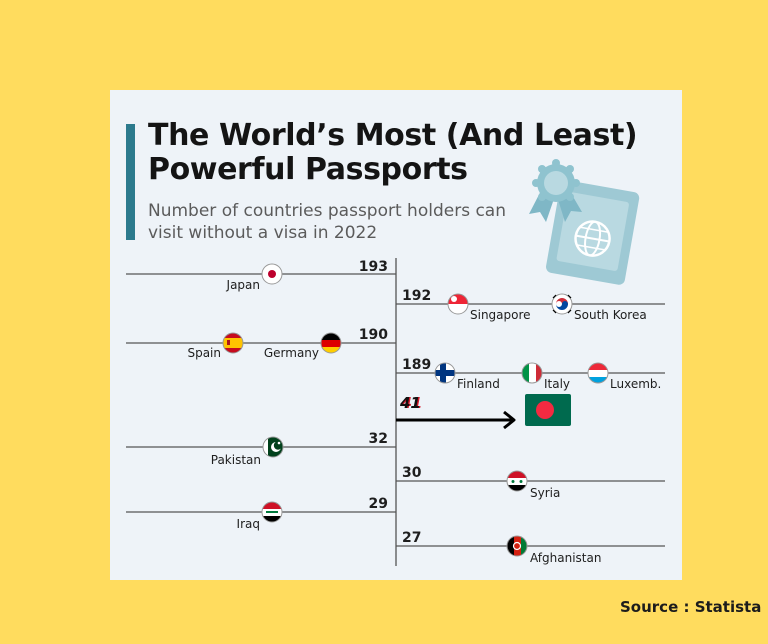 Image resolution: width=768 pixels, height=644 pixels. What do you see at coordinates (530, 547) in the screenshot?
I see `row-27: 27 Afghanistan` at bounding box center [530, 547].